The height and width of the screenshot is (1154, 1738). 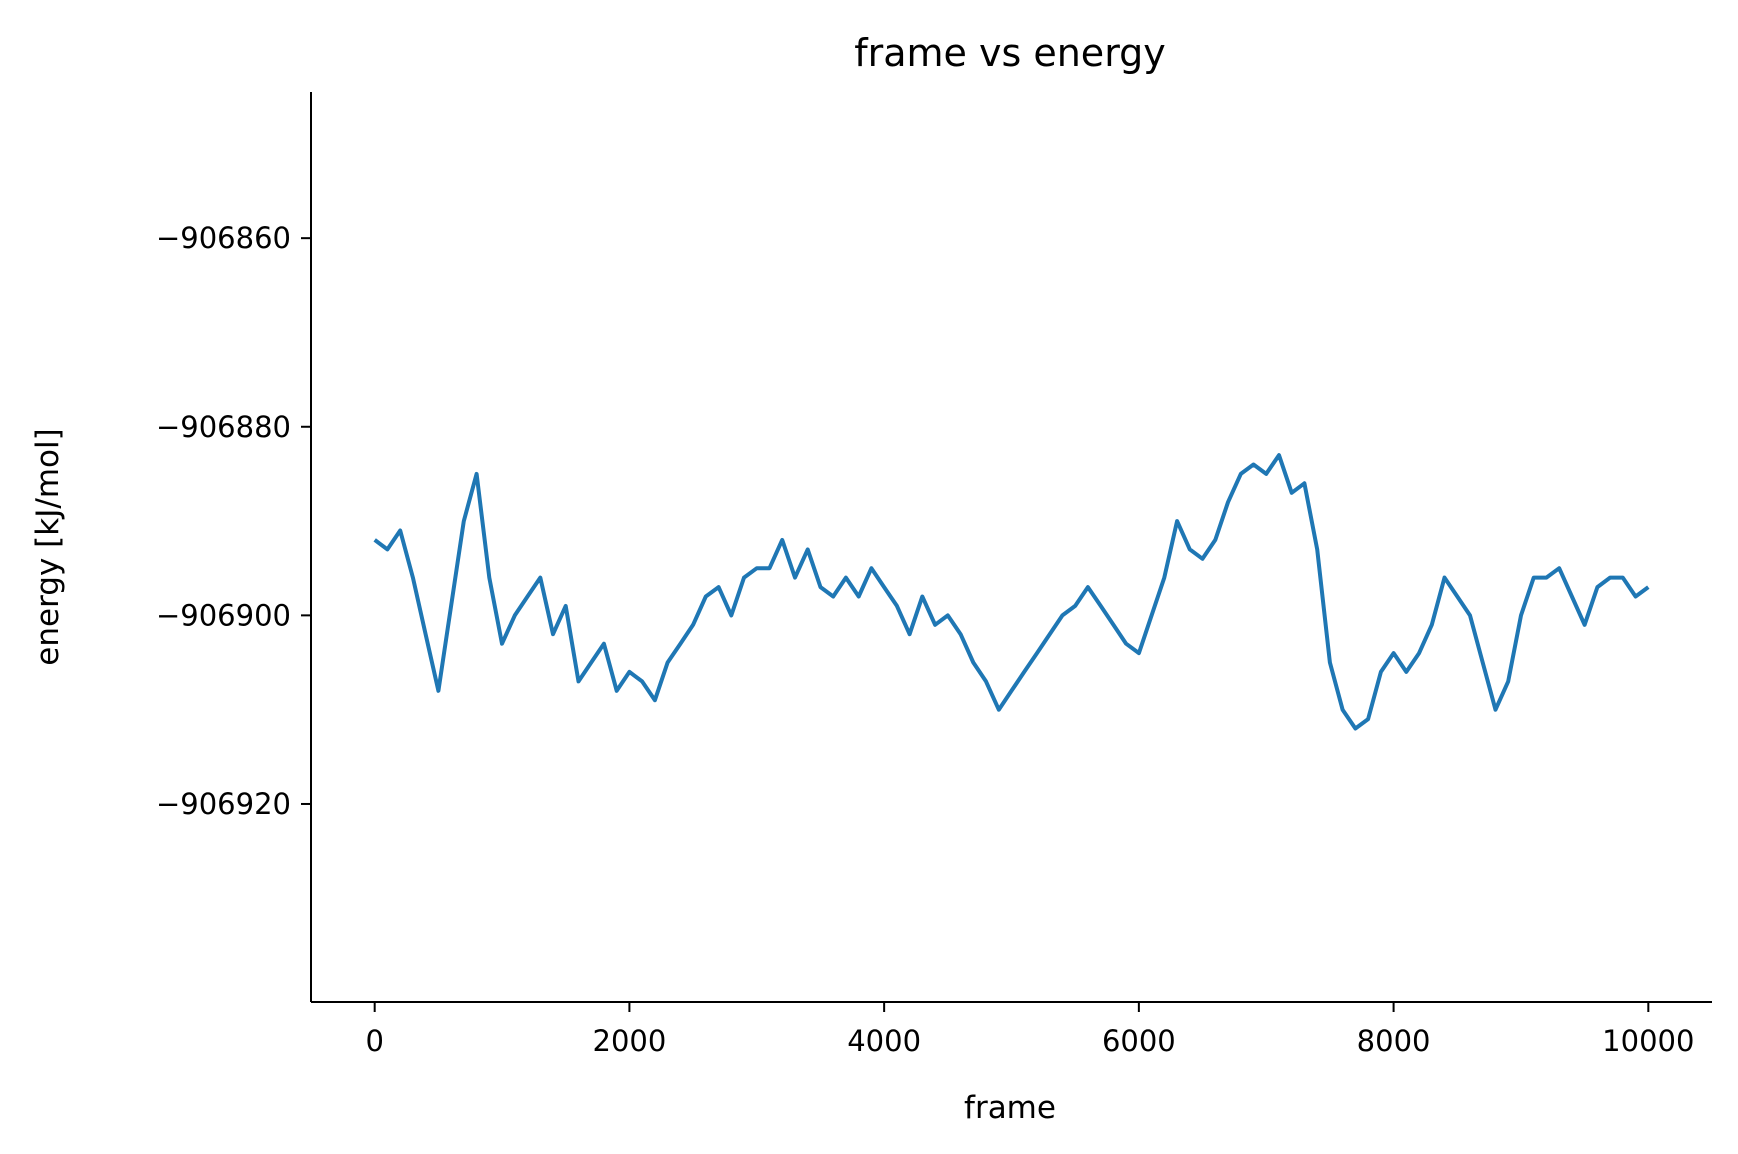 I want to click on y-axis-label: energy [kJ/mol], so click(x=48, y=546).